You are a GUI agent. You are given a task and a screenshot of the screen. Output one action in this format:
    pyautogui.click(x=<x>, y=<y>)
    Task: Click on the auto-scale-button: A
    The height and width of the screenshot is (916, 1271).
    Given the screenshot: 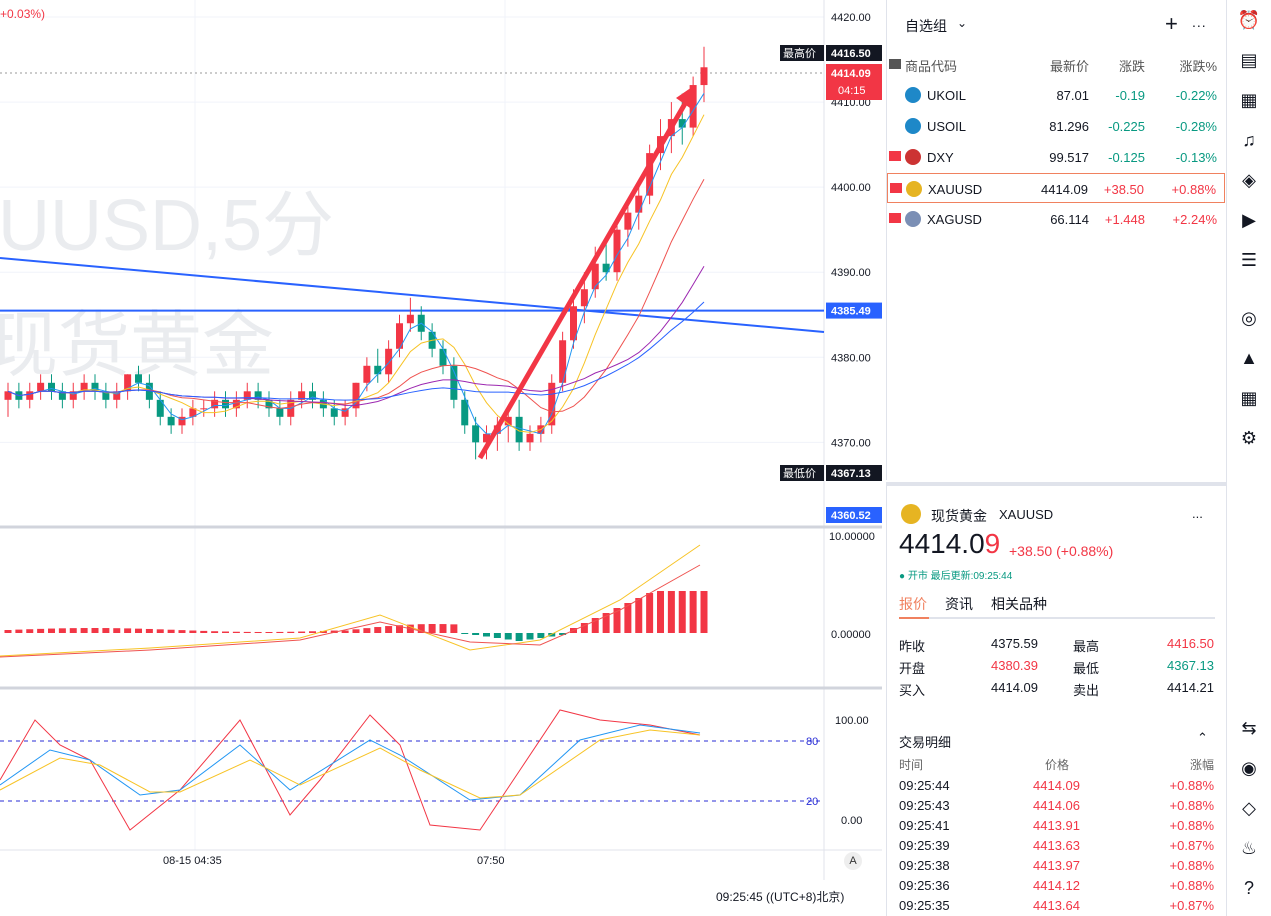 What is the action you would take?
    pyautogui.click(x=853, y=861)
    